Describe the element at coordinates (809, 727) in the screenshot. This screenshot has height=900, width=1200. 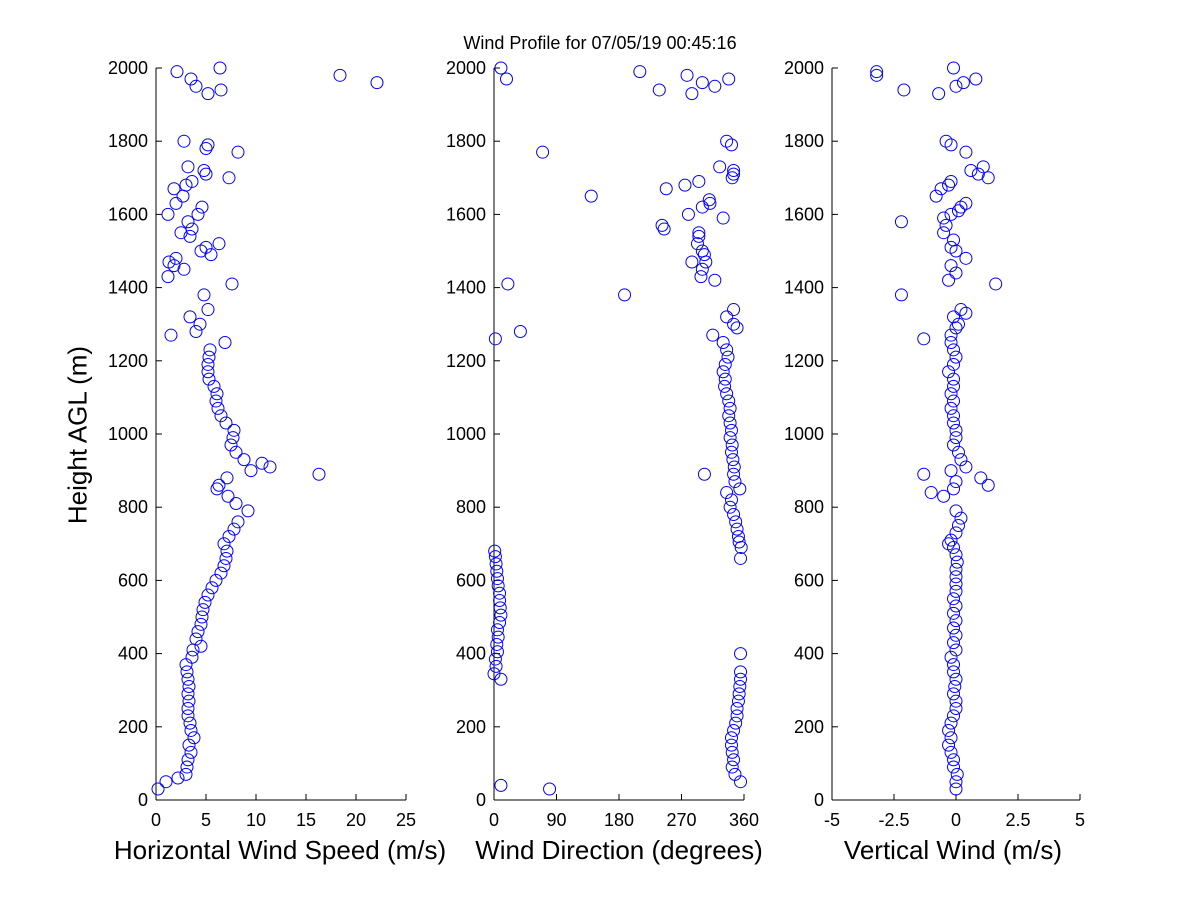
I see `y-tick-label: 200` at that location.